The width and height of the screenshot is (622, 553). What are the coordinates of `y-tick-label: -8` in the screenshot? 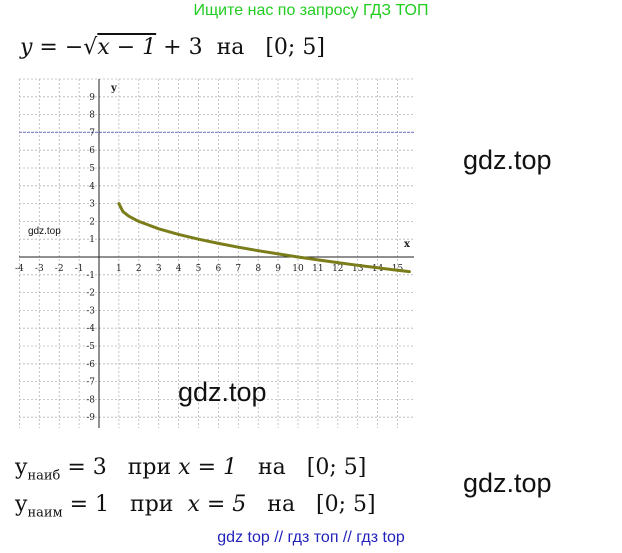 It's located at (90, 400).